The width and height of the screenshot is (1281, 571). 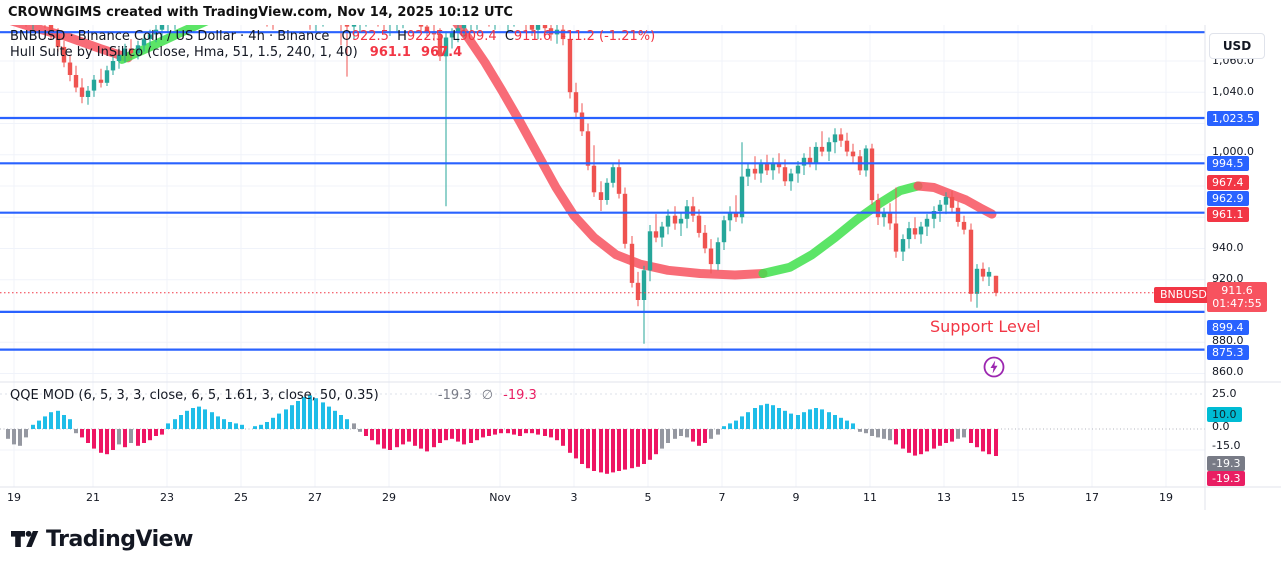 I want to click on flash-boost-icon, so click(x=994, y=369).